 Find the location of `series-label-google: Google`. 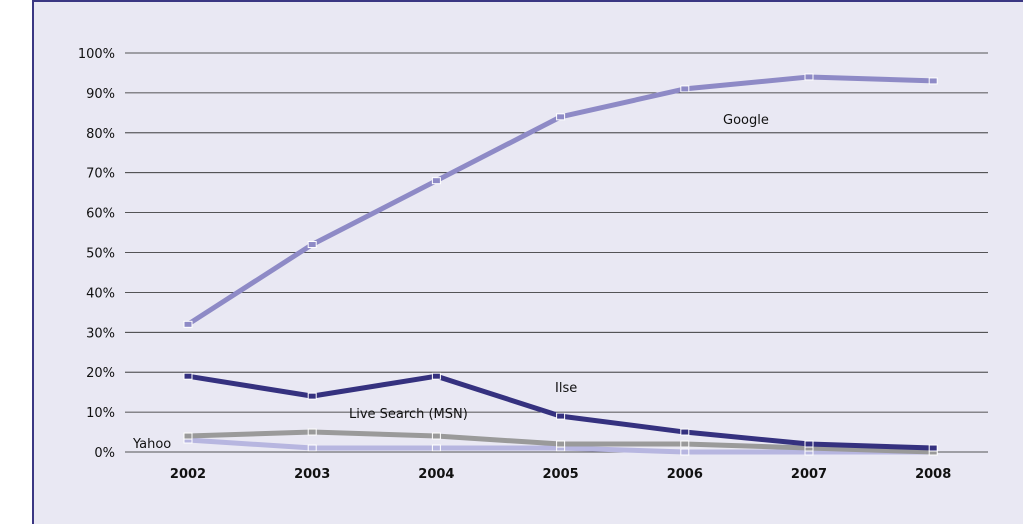

series-label-google: Google is located at coordinates (746, 120).